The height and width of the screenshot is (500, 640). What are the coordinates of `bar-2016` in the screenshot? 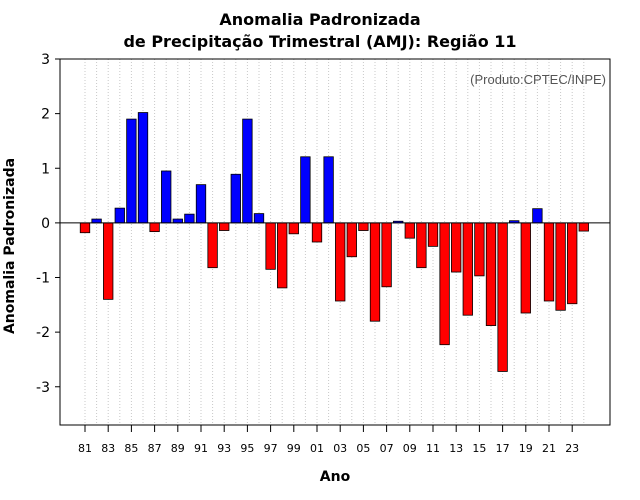 It's located at (491, 274).